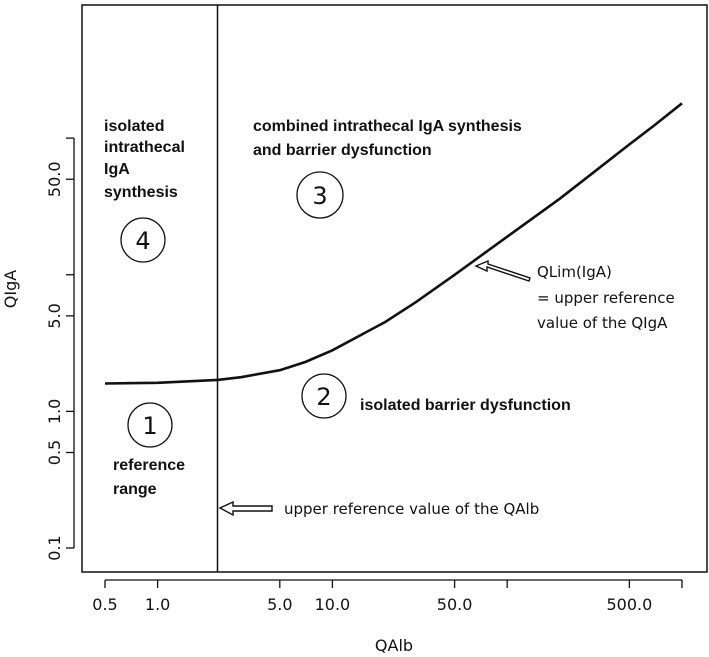 The width and height of the screenshot is (709, 657). I want to click on y-tick-label: 1.0, so click(54, 411).